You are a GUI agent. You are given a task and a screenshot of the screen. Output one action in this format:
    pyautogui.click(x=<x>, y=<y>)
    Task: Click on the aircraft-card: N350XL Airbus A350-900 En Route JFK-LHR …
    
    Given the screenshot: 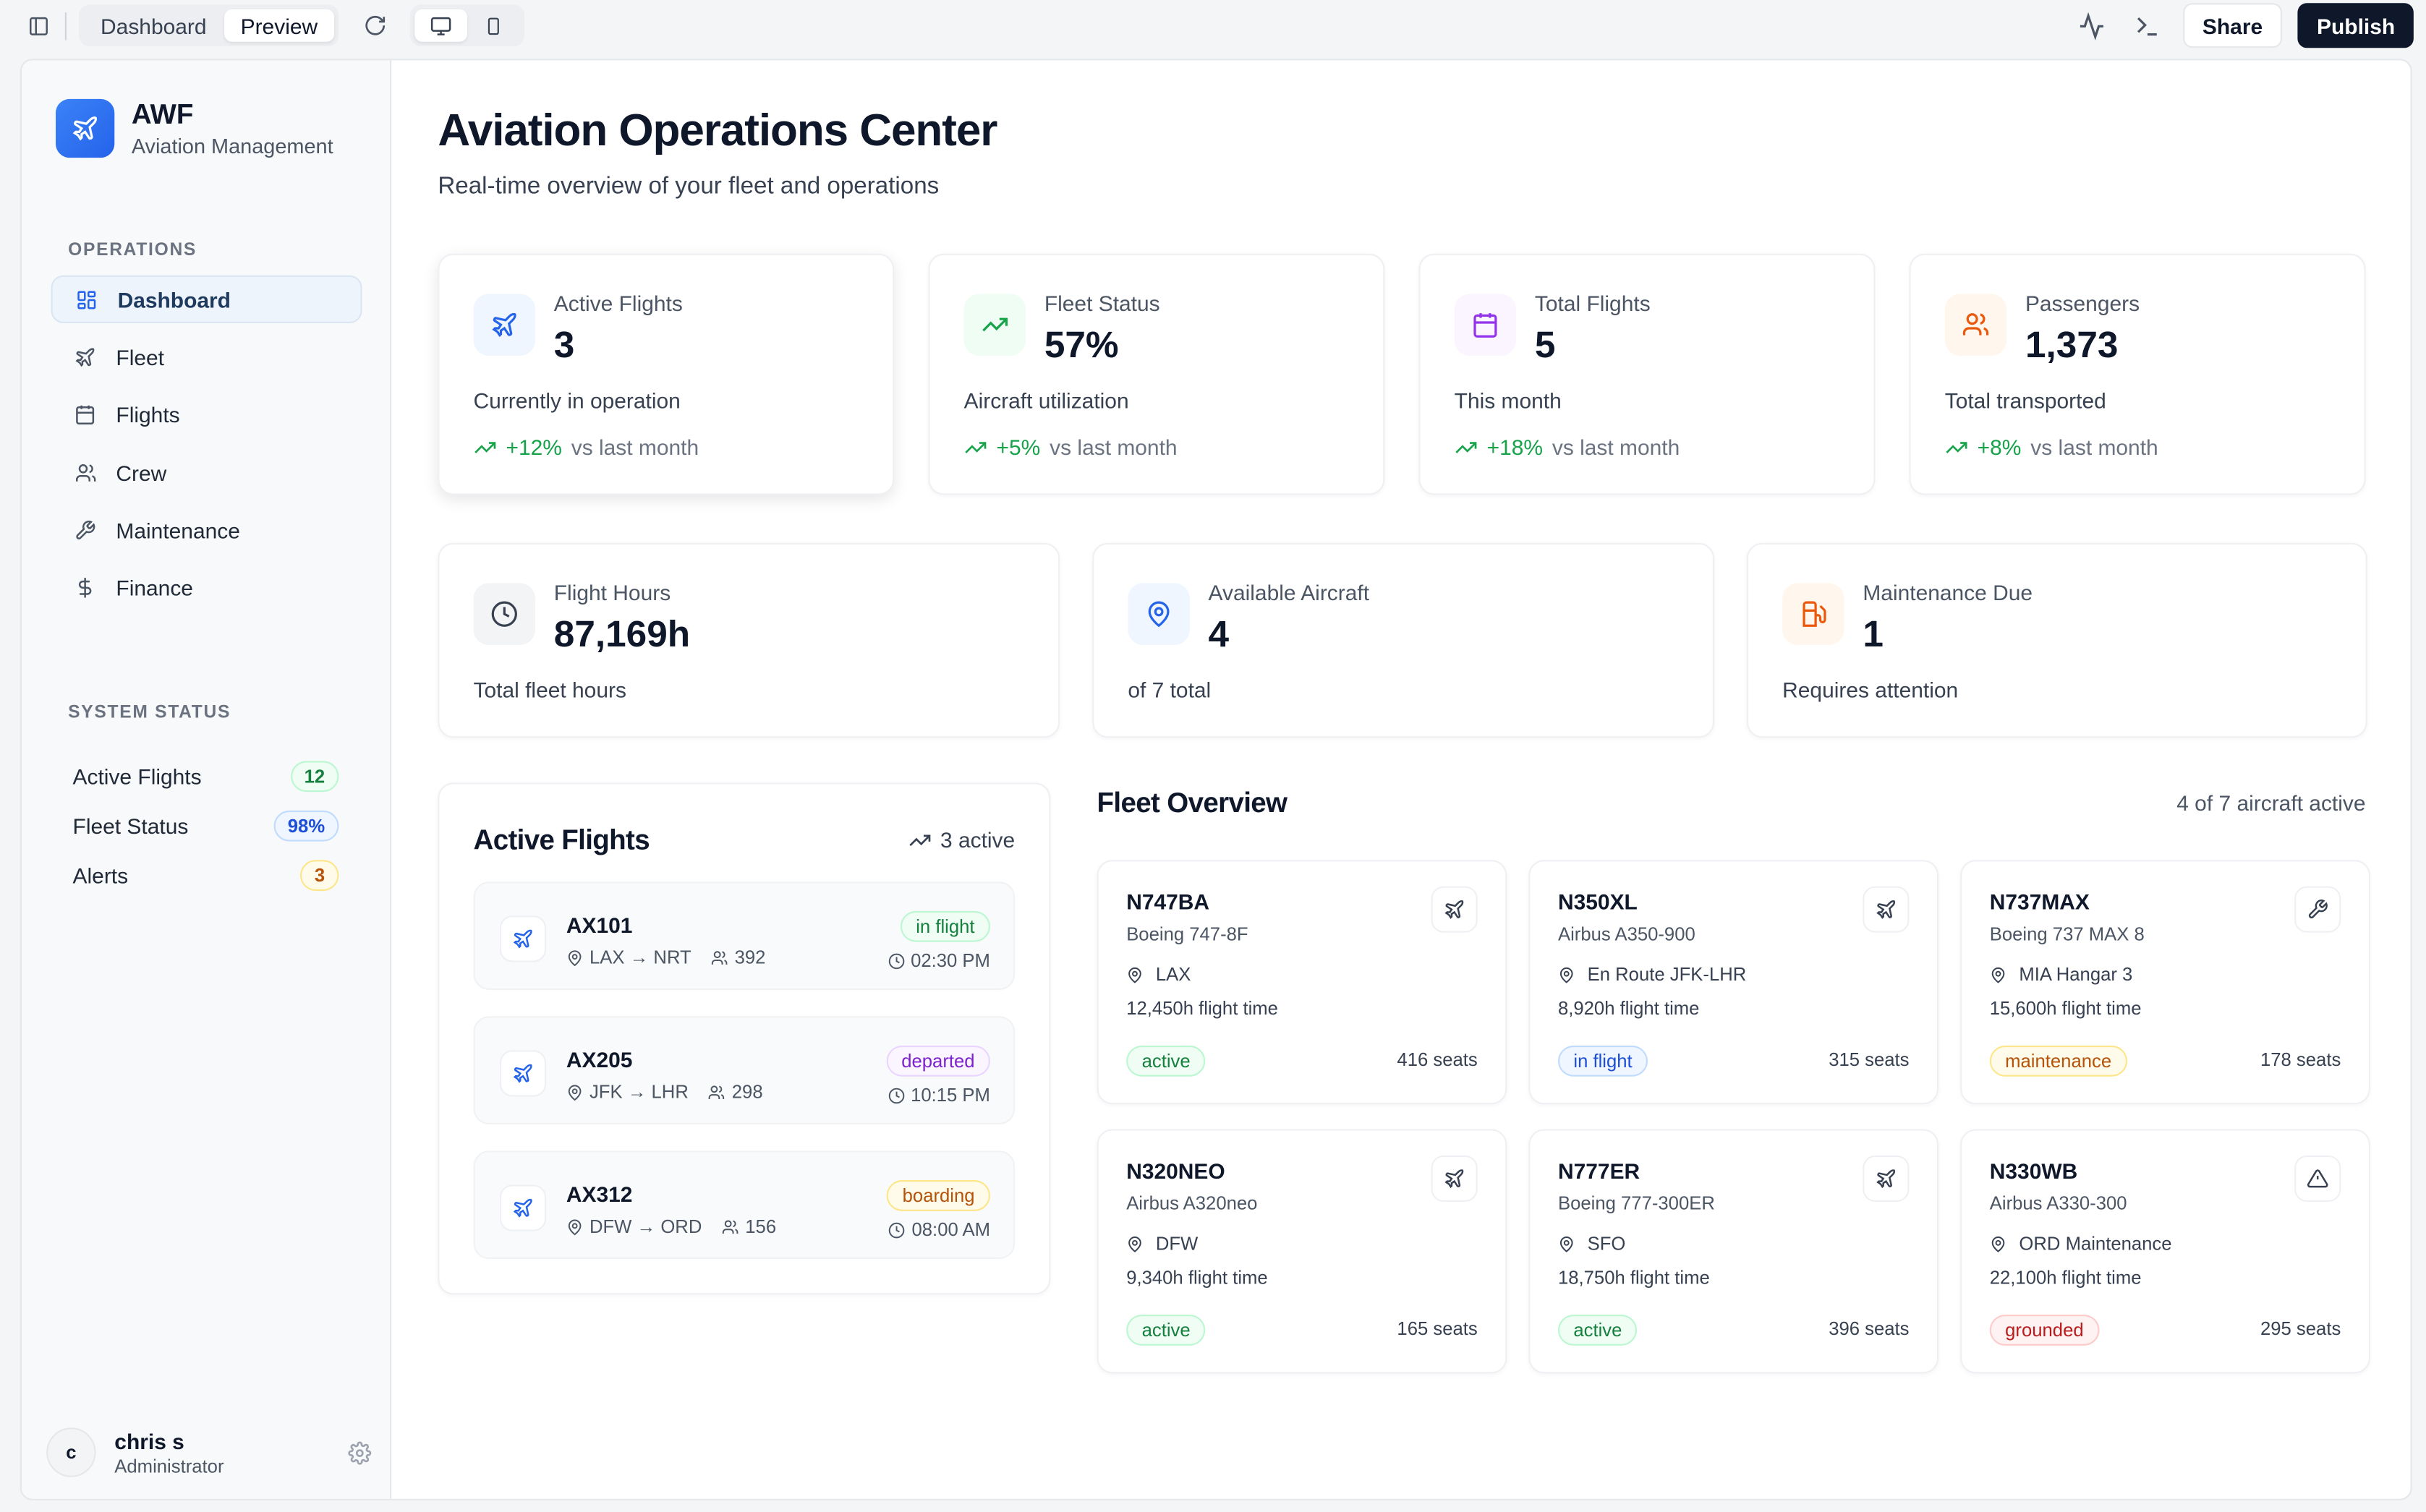 What is the action you would take?
    pyautogui.click(x=1734, y=982)
    